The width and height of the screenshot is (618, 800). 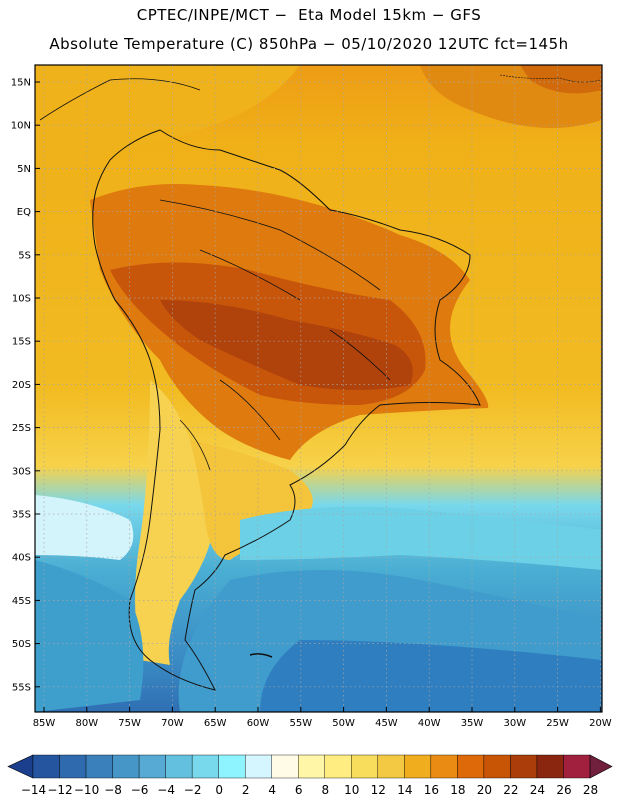 I want to click on lon-tick-label: 20W, so click(x=600, y=723).